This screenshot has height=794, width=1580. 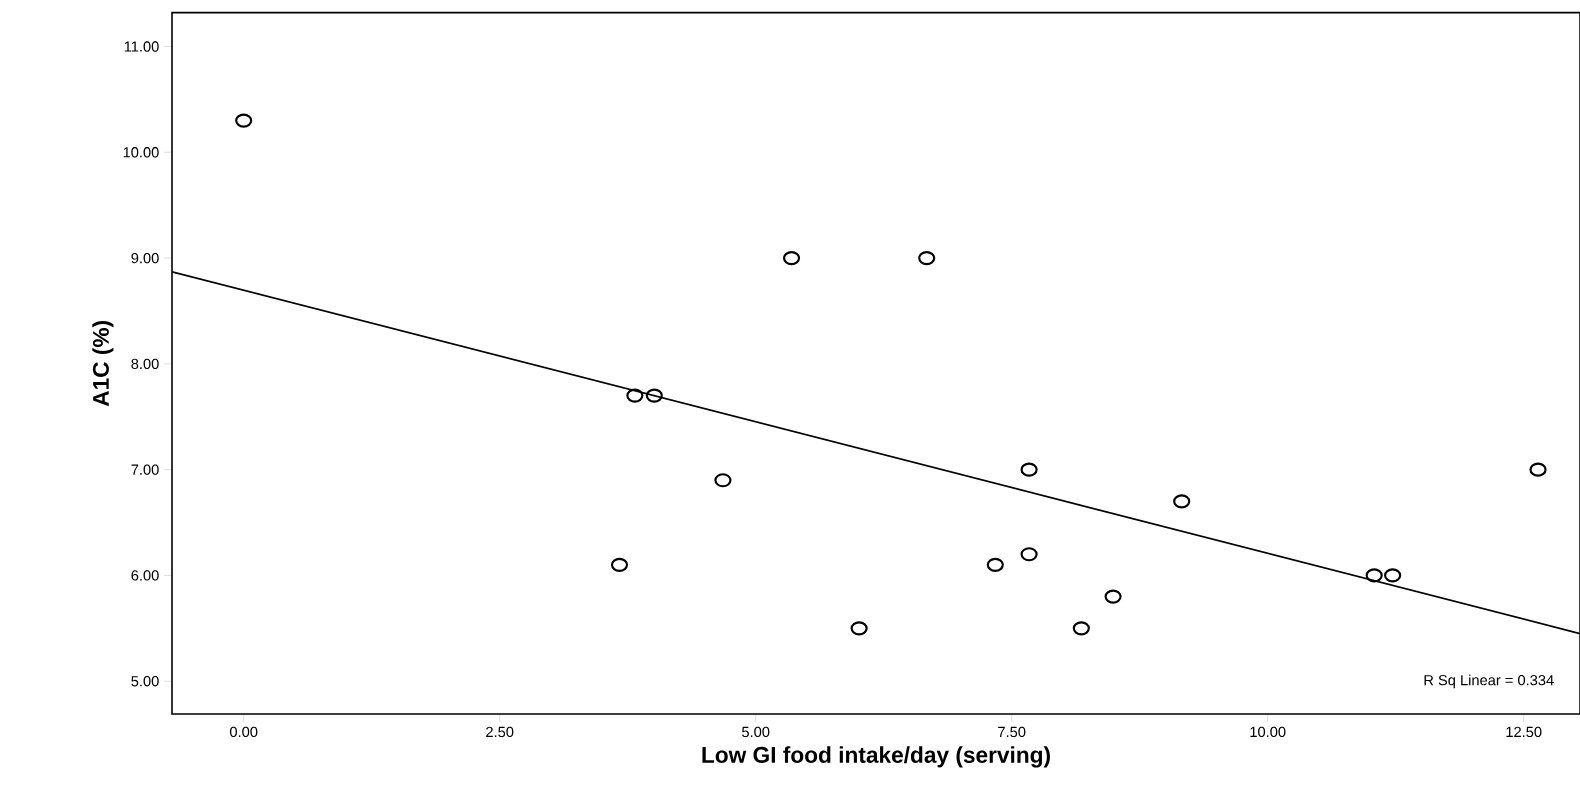 I want to click on y-tick-label: 11.00, so click(x=141, y=46).